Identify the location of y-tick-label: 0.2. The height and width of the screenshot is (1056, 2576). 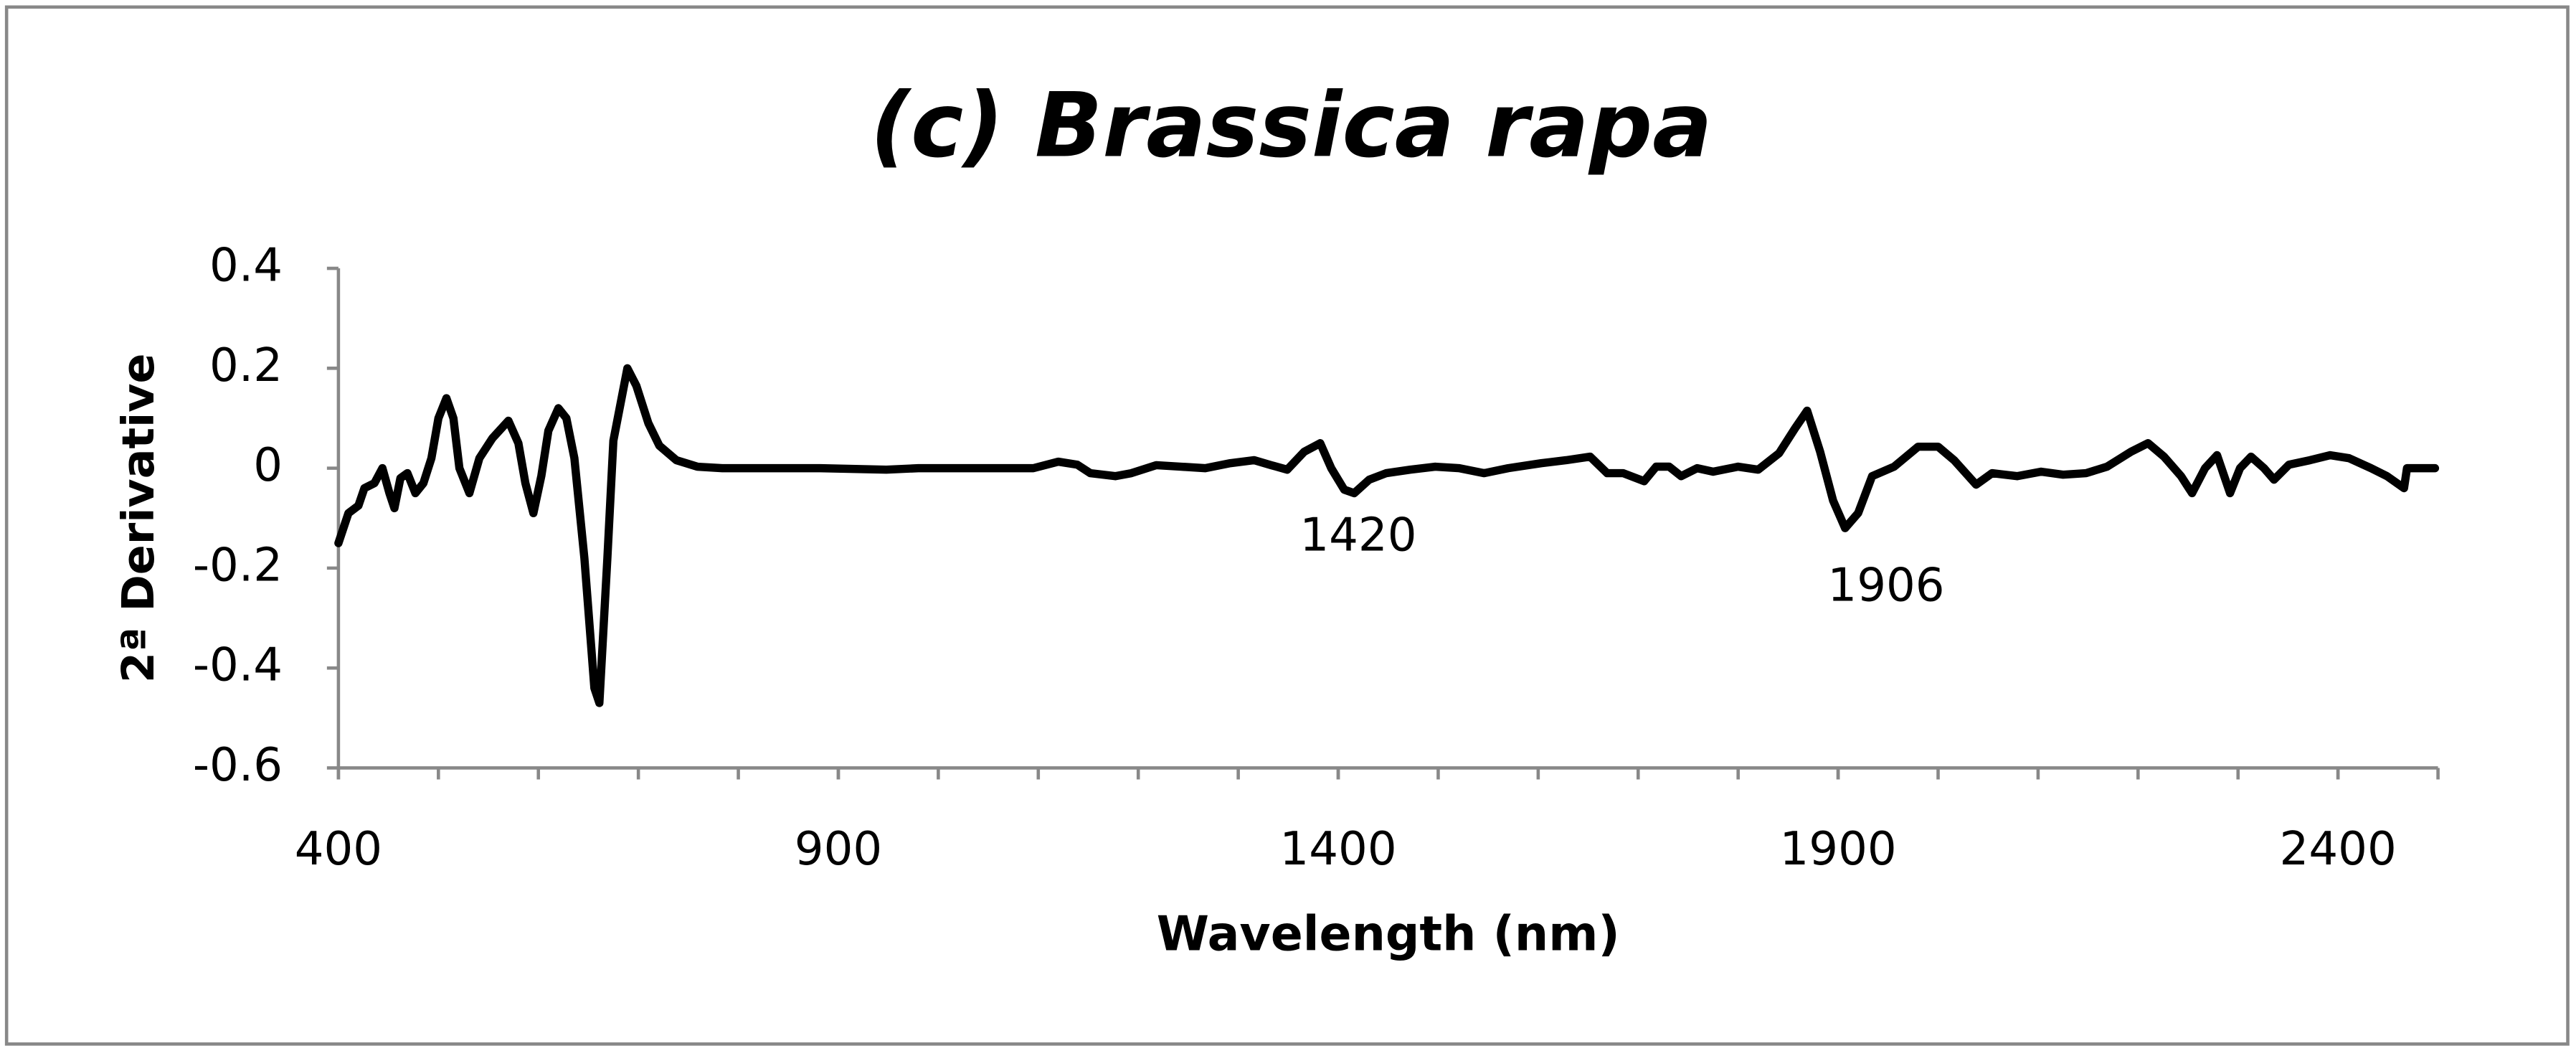
(246, 365).